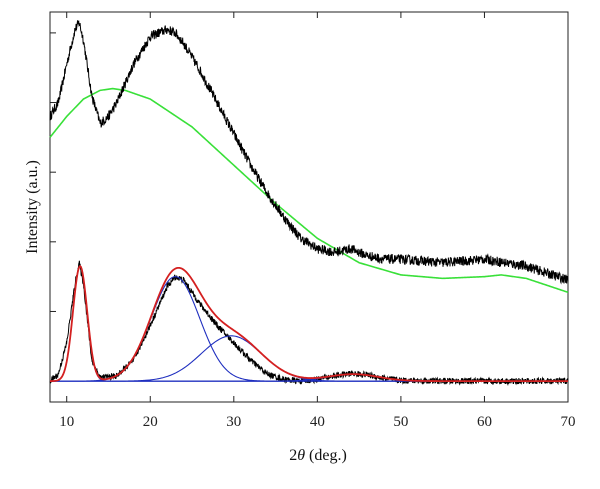 This screenshot has width=600, height=489. Describe the element at coordinates (293, 455) in the screenshot. I see `x-axis-label-prefix: 2` at that location.